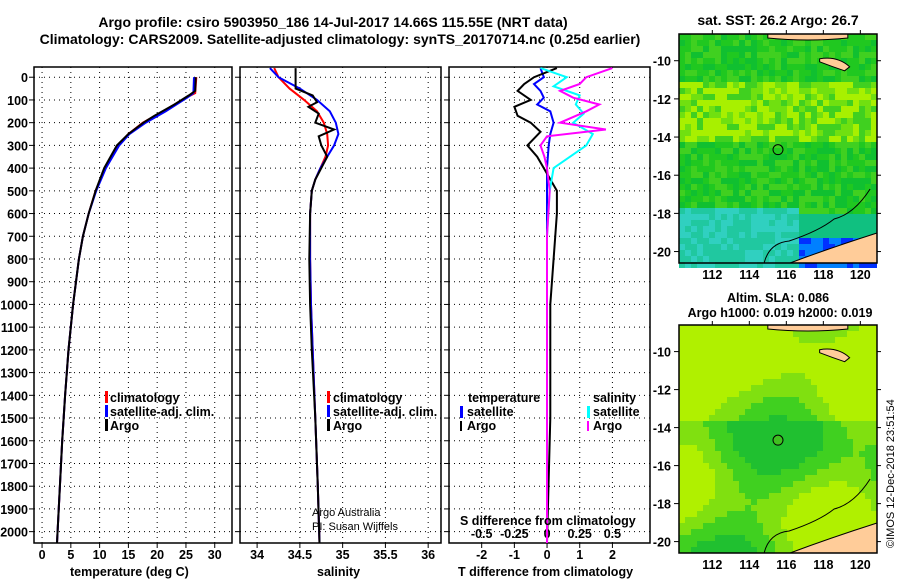 The width and height of the screenshot is (900, 580). What do you see at coordinates (461, 426) in the screenshot?
I see `legend-swatch-t-argo` at bounding box center [461, 426].